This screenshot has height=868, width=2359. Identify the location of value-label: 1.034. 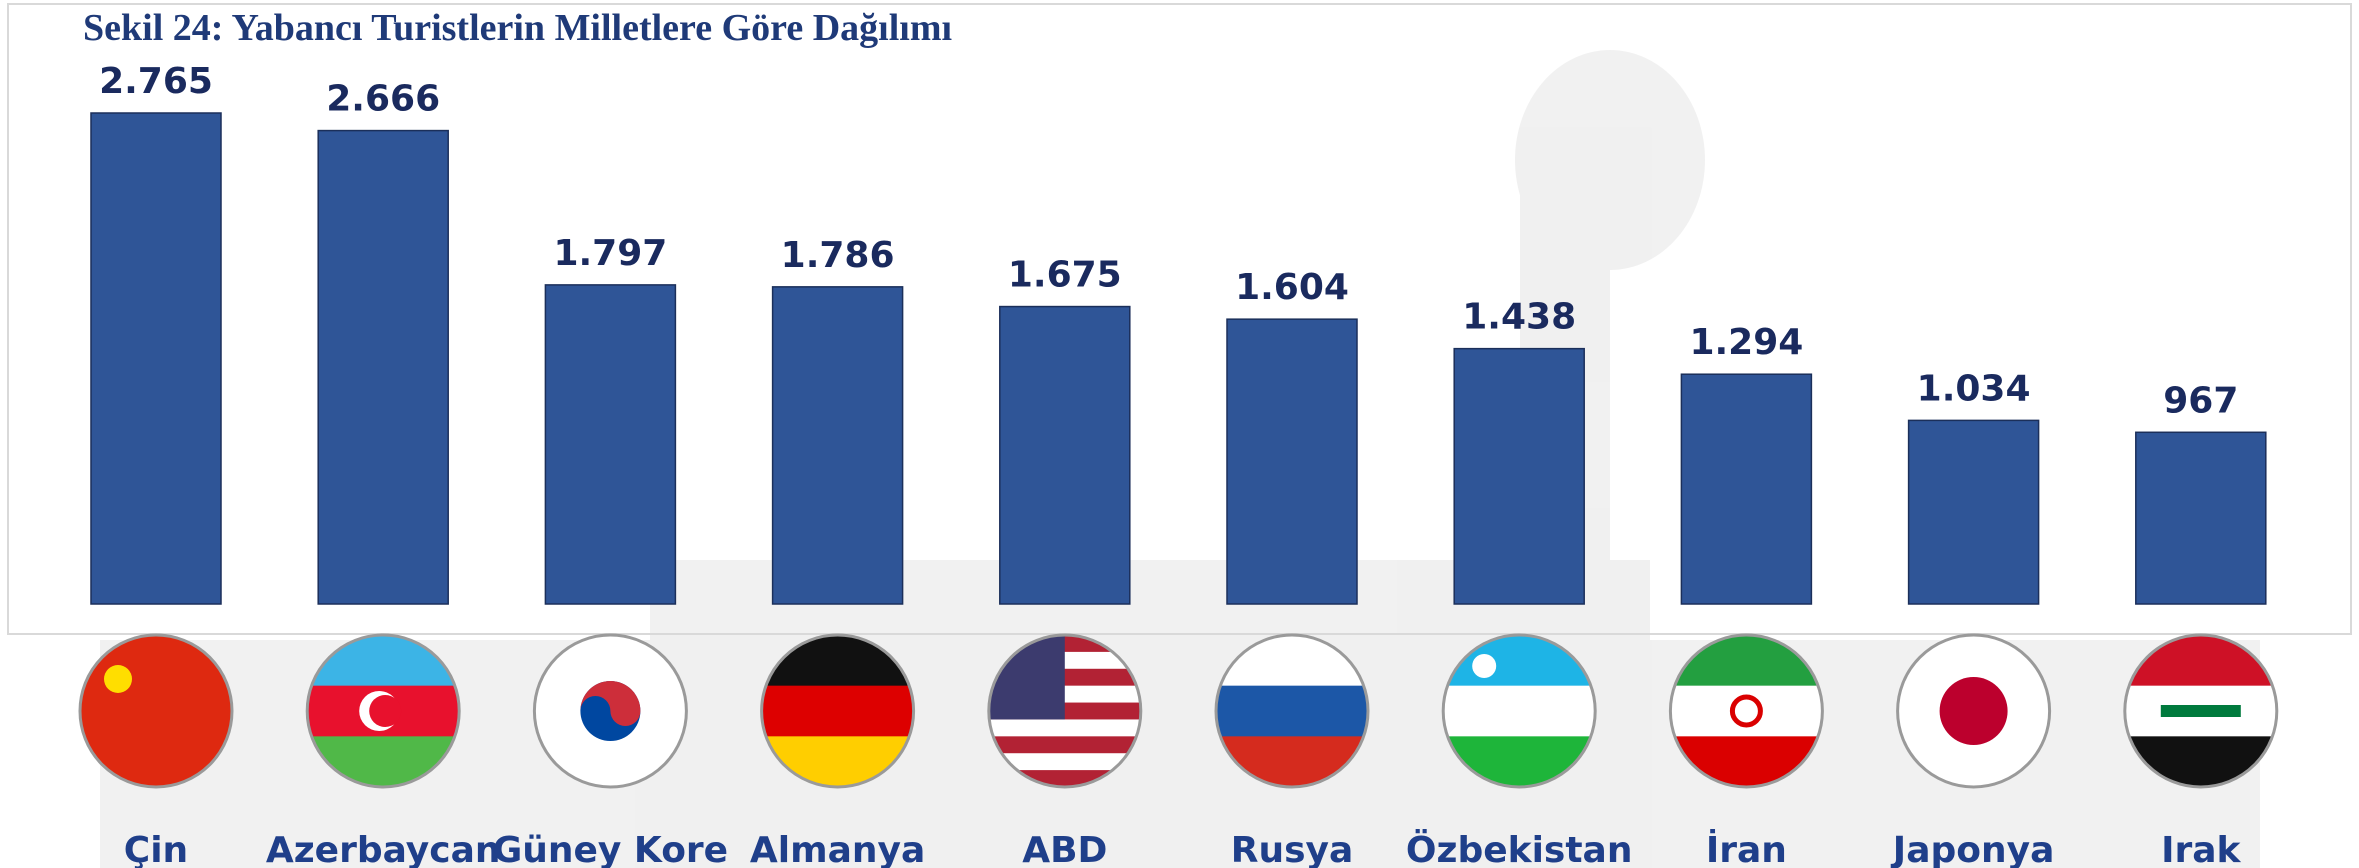
(1974, 388).